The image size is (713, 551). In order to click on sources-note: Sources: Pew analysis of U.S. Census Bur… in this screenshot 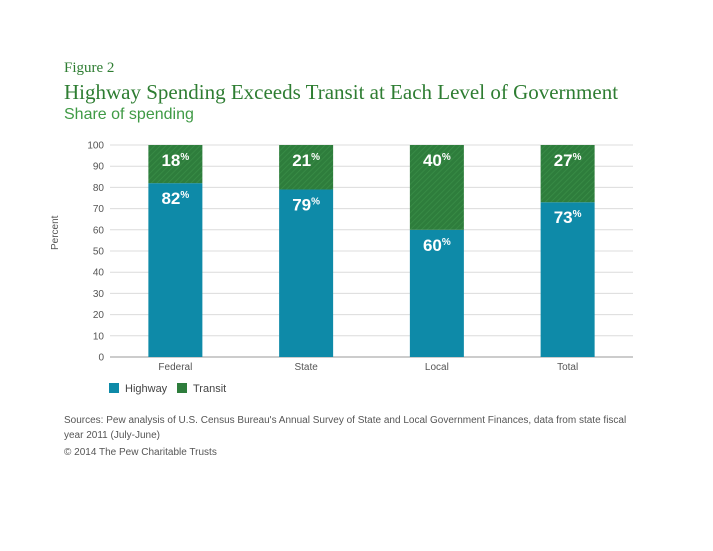, I will do `click(345, 428)`.